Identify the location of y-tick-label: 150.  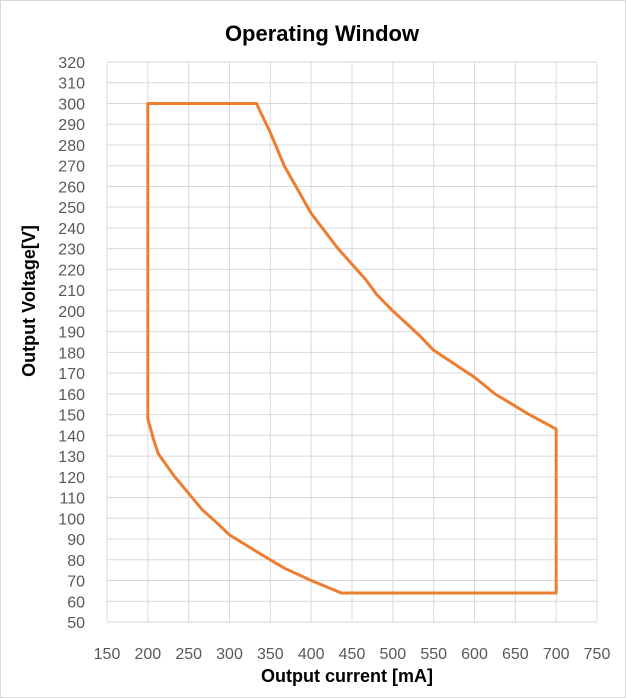
(71, 416).